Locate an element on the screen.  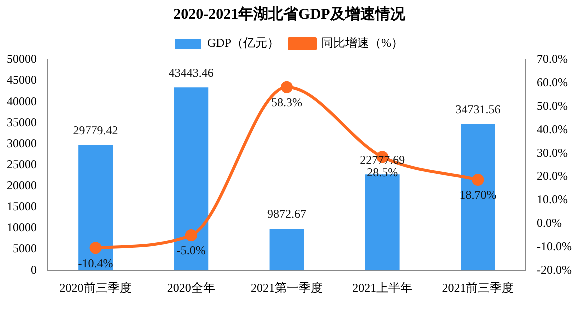
x-tick-label: 2020全年 is located at coordinates (191, 287).